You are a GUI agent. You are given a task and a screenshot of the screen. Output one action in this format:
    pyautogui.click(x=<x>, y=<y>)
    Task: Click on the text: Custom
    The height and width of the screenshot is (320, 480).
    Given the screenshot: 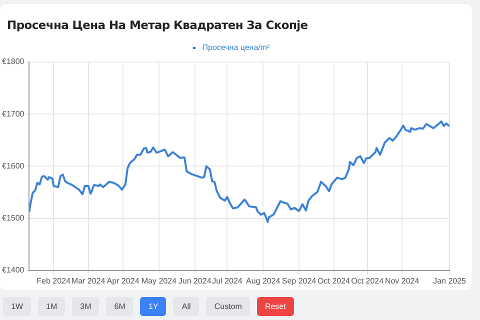 What is the action you would take?
    pyautogui.click(x=228, y=306)
    